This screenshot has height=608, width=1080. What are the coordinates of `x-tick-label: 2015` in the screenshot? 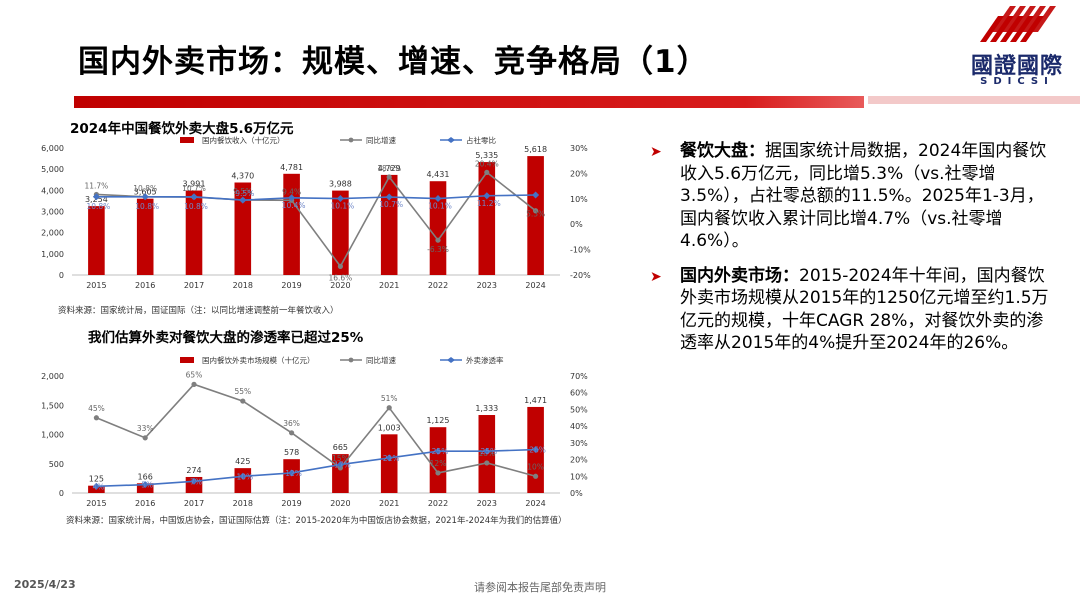 It's located at (96, 503).